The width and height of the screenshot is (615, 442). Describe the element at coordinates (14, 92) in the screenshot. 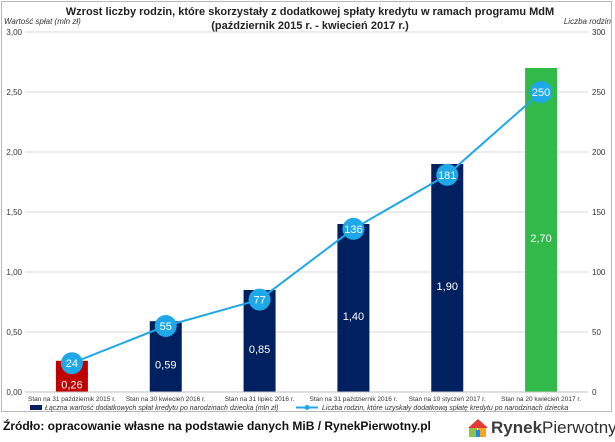

I see `left-tick-label: 2,50` at that location.